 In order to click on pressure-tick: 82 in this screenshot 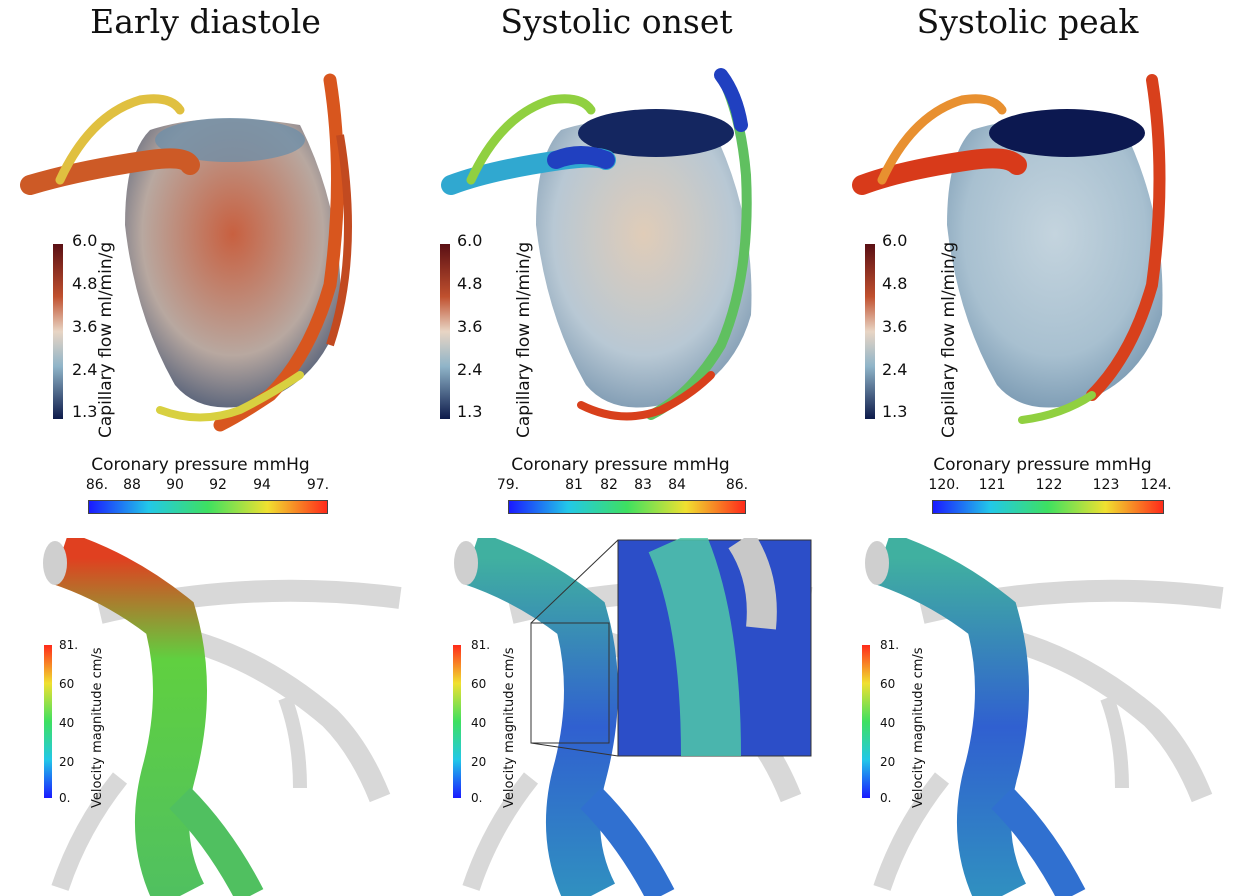, I will do `click(609, 485)`.